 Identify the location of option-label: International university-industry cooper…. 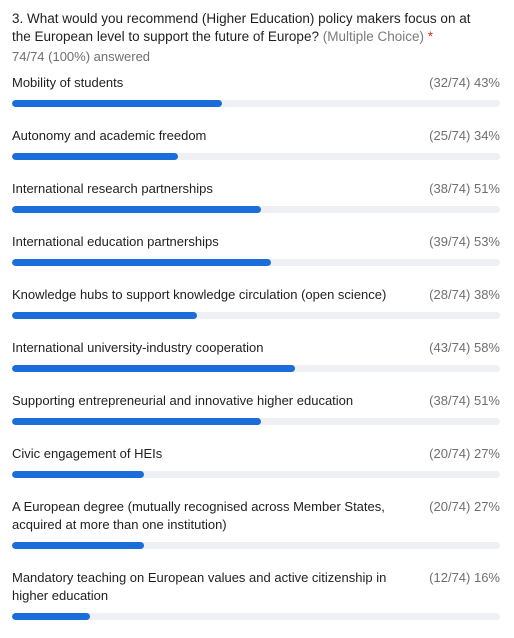
(138, 347).